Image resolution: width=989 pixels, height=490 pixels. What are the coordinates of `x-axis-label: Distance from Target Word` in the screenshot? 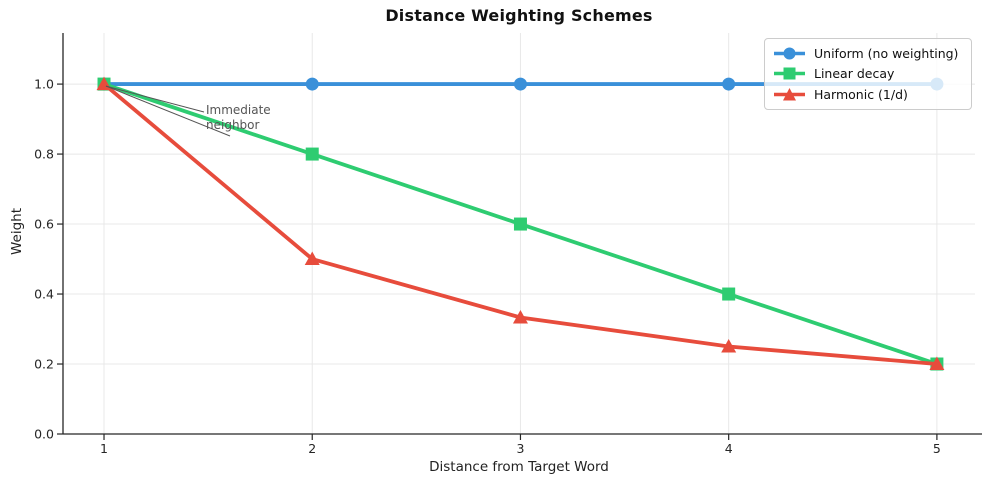 It's located at (519, 467).